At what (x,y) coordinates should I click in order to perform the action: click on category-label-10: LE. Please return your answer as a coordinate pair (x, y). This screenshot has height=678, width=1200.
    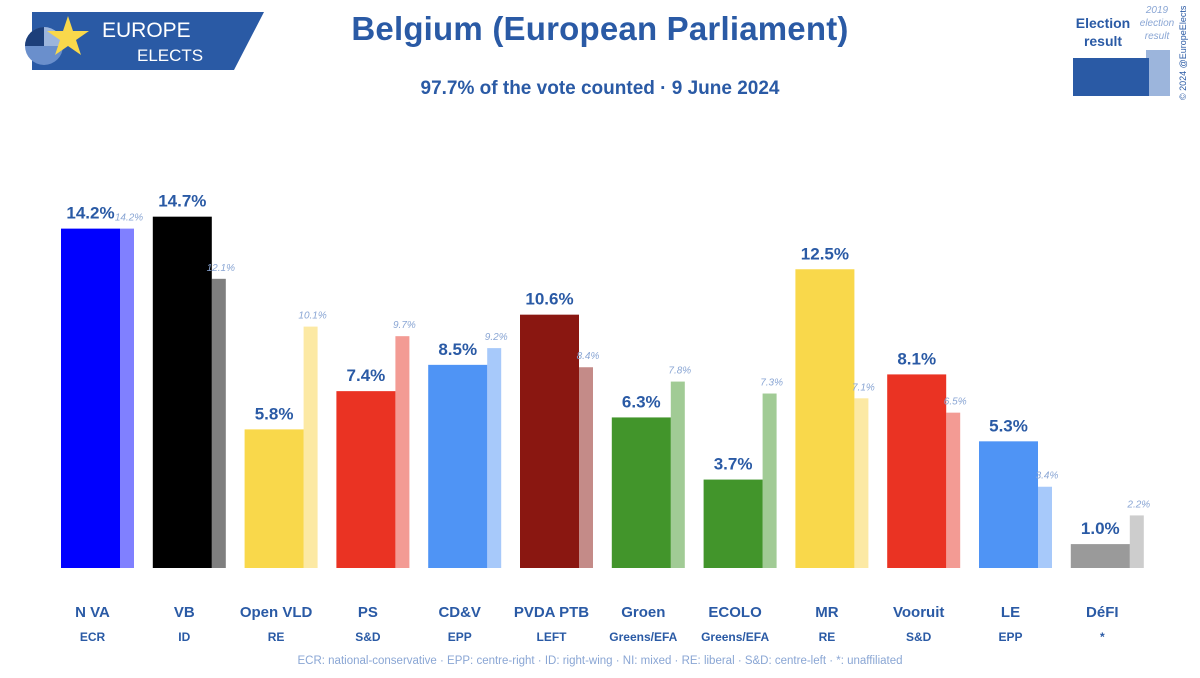
    Looking at the image, I should click on (1010, 612).